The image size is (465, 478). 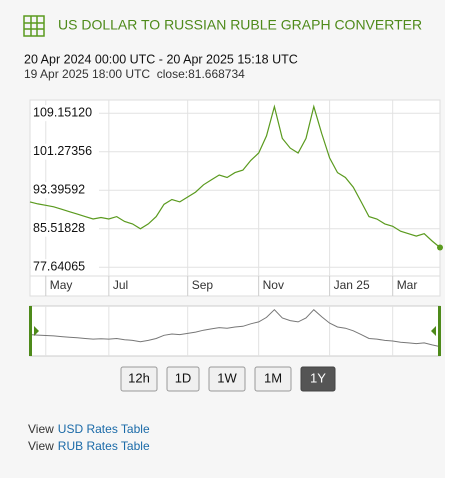 What do you see at coordinates (62, 112) in the screenshot?
I see `y-tick-label: 109.15120` at bounding box center [62, 112].